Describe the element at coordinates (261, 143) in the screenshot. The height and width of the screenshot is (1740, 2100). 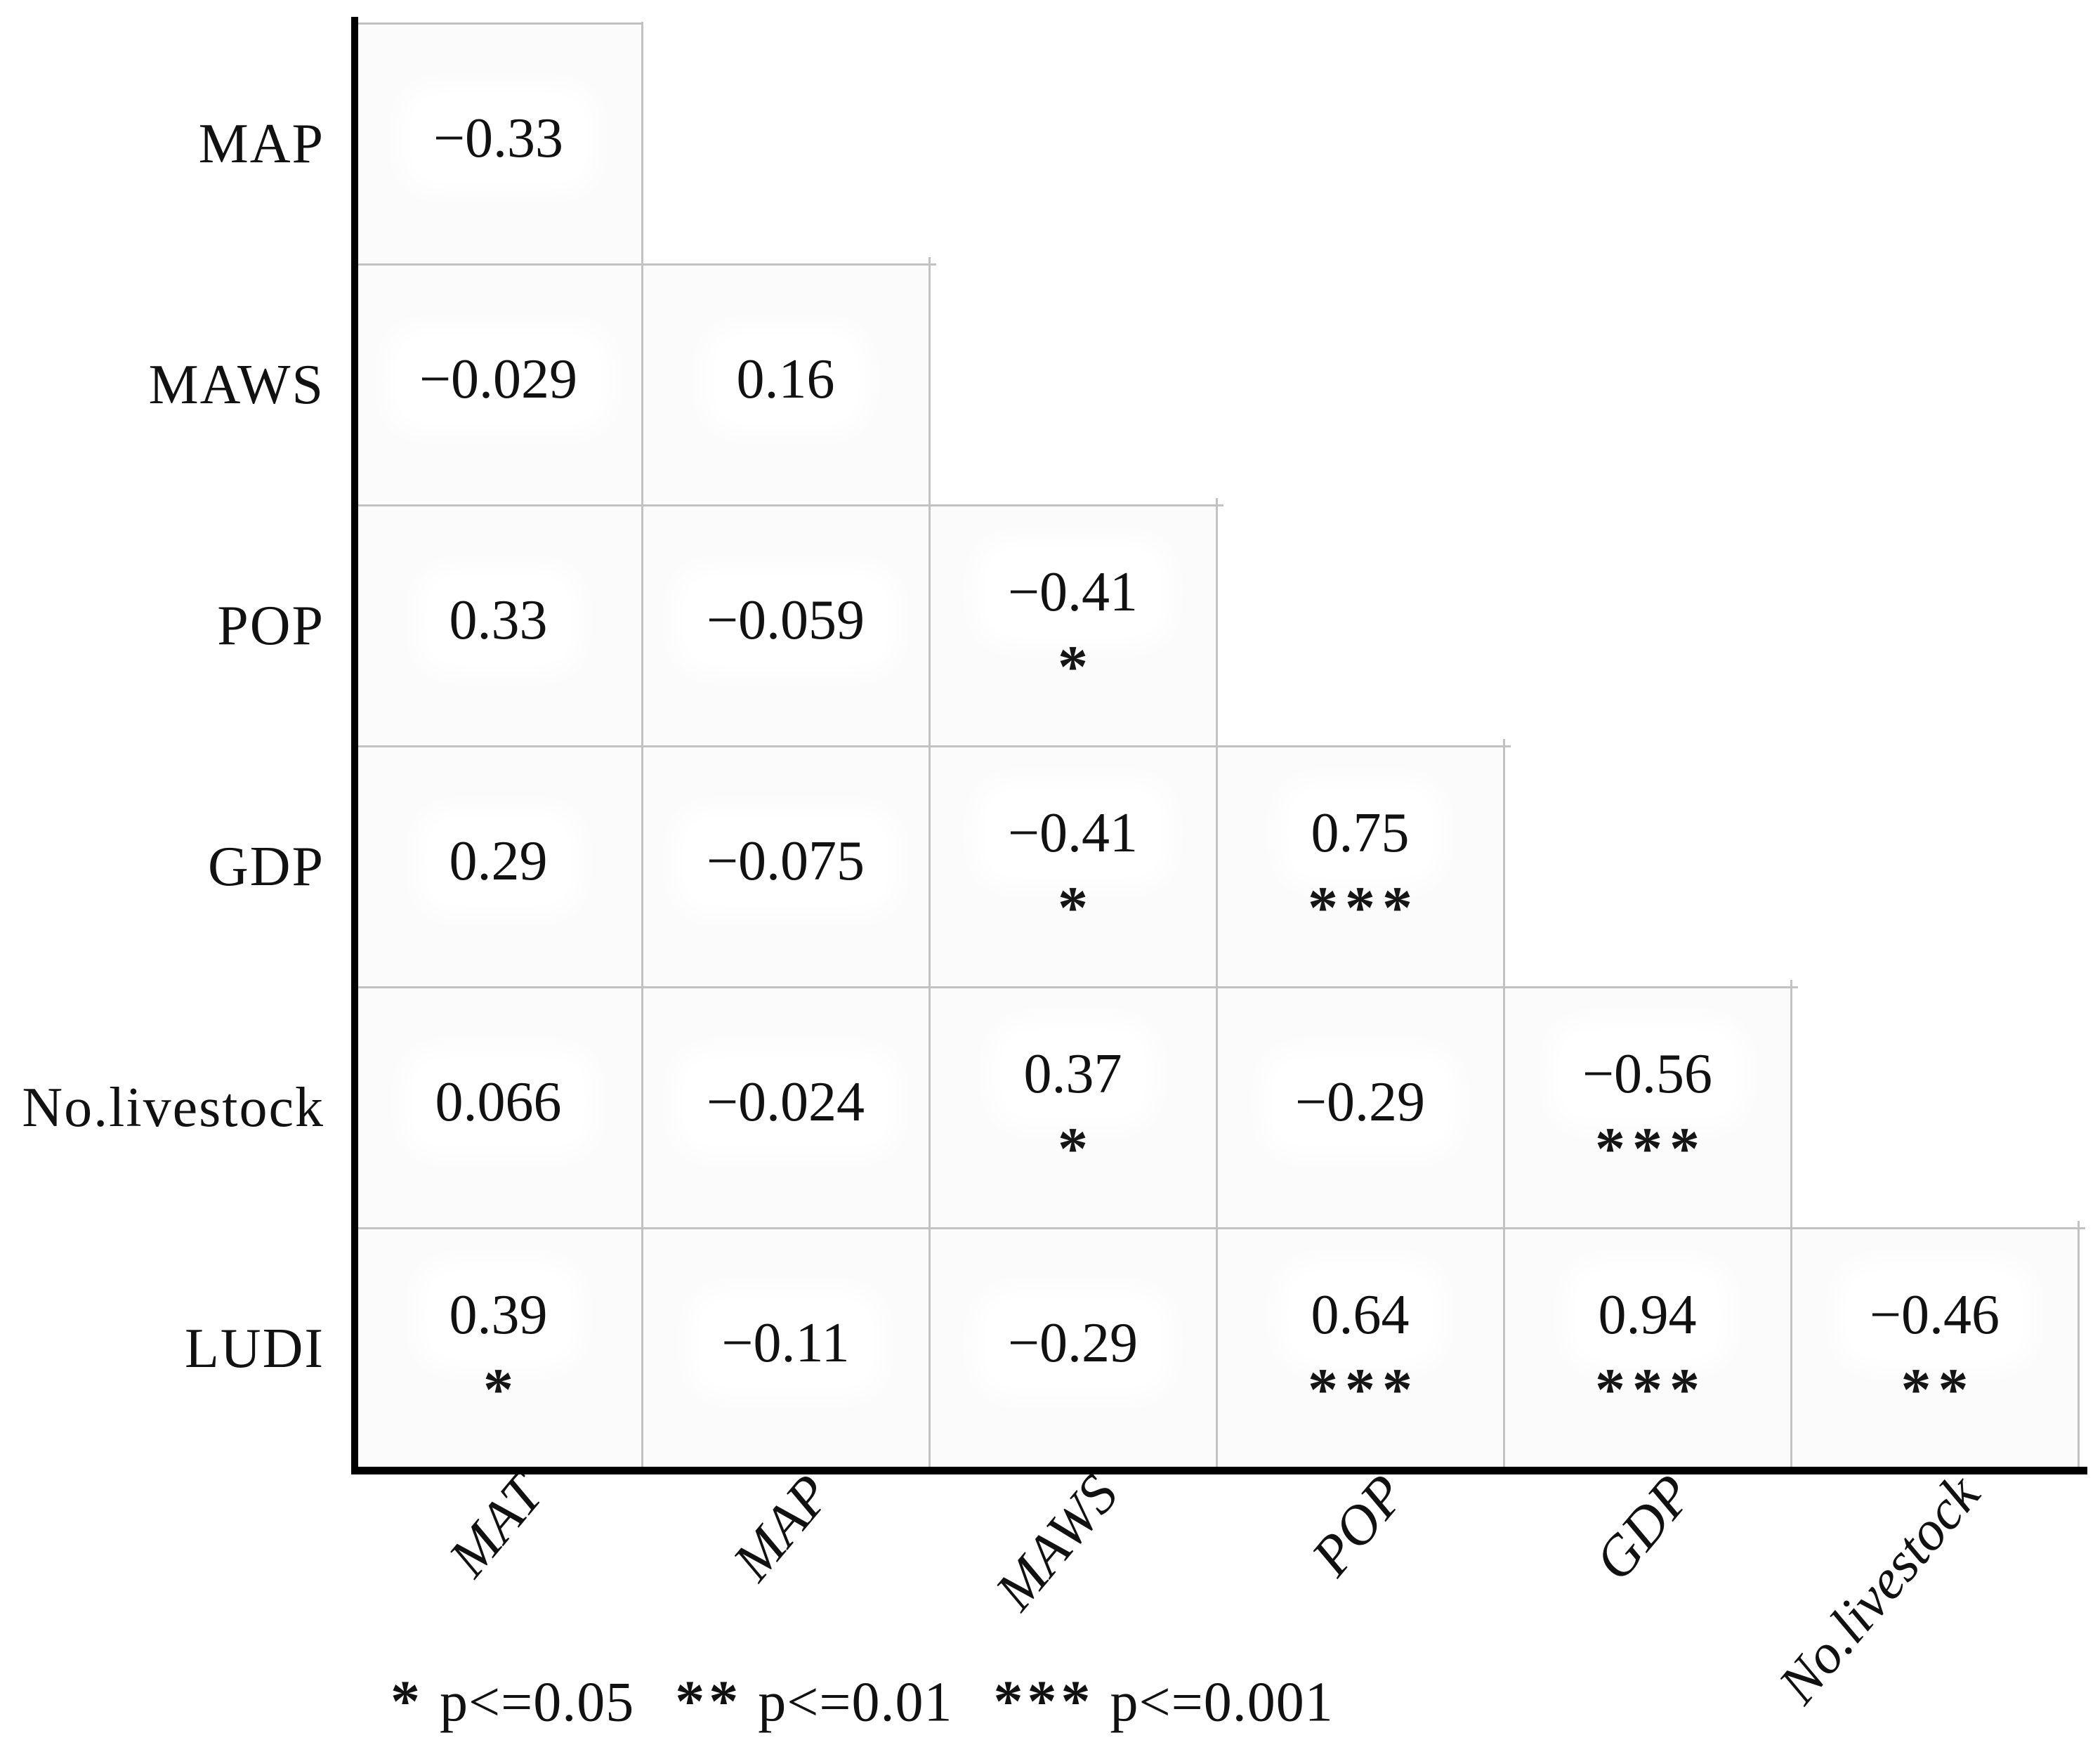
I see `row-label: MAP` at that location.